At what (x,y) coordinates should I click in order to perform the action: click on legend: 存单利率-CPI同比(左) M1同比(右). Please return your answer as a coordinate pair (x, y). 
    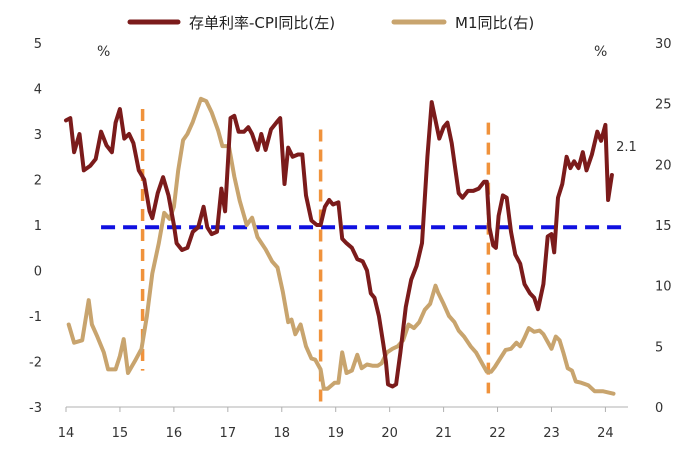
    Looking at the image, I should click on (330, 23).